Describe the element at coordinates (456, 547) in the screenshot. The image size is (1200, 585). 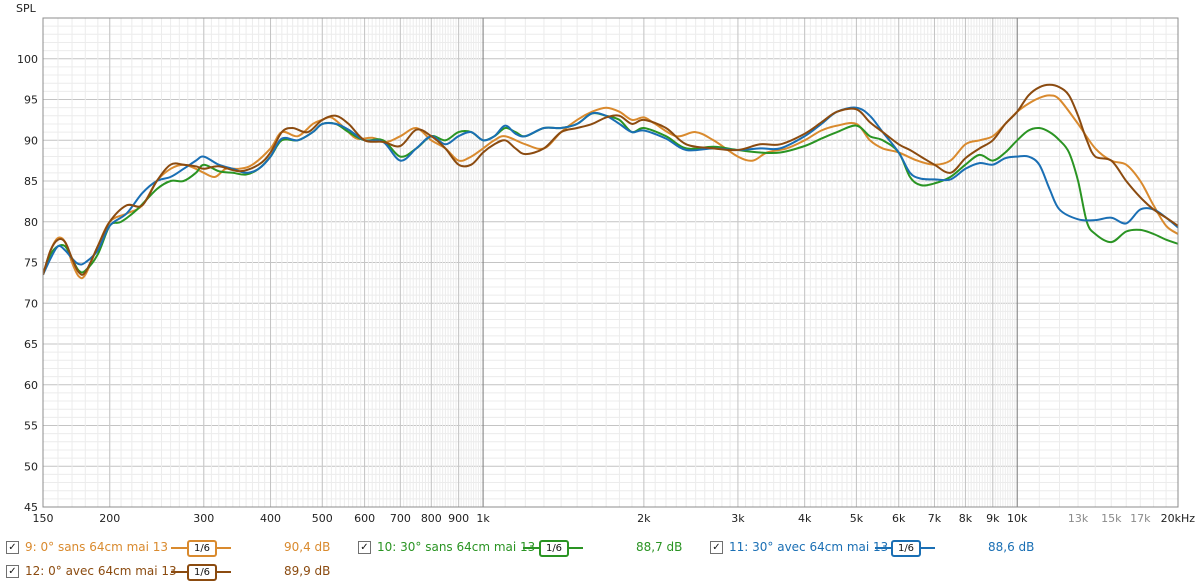
I see `legend-series-name: 10: 30° sans 64cm mai 13` at that location.